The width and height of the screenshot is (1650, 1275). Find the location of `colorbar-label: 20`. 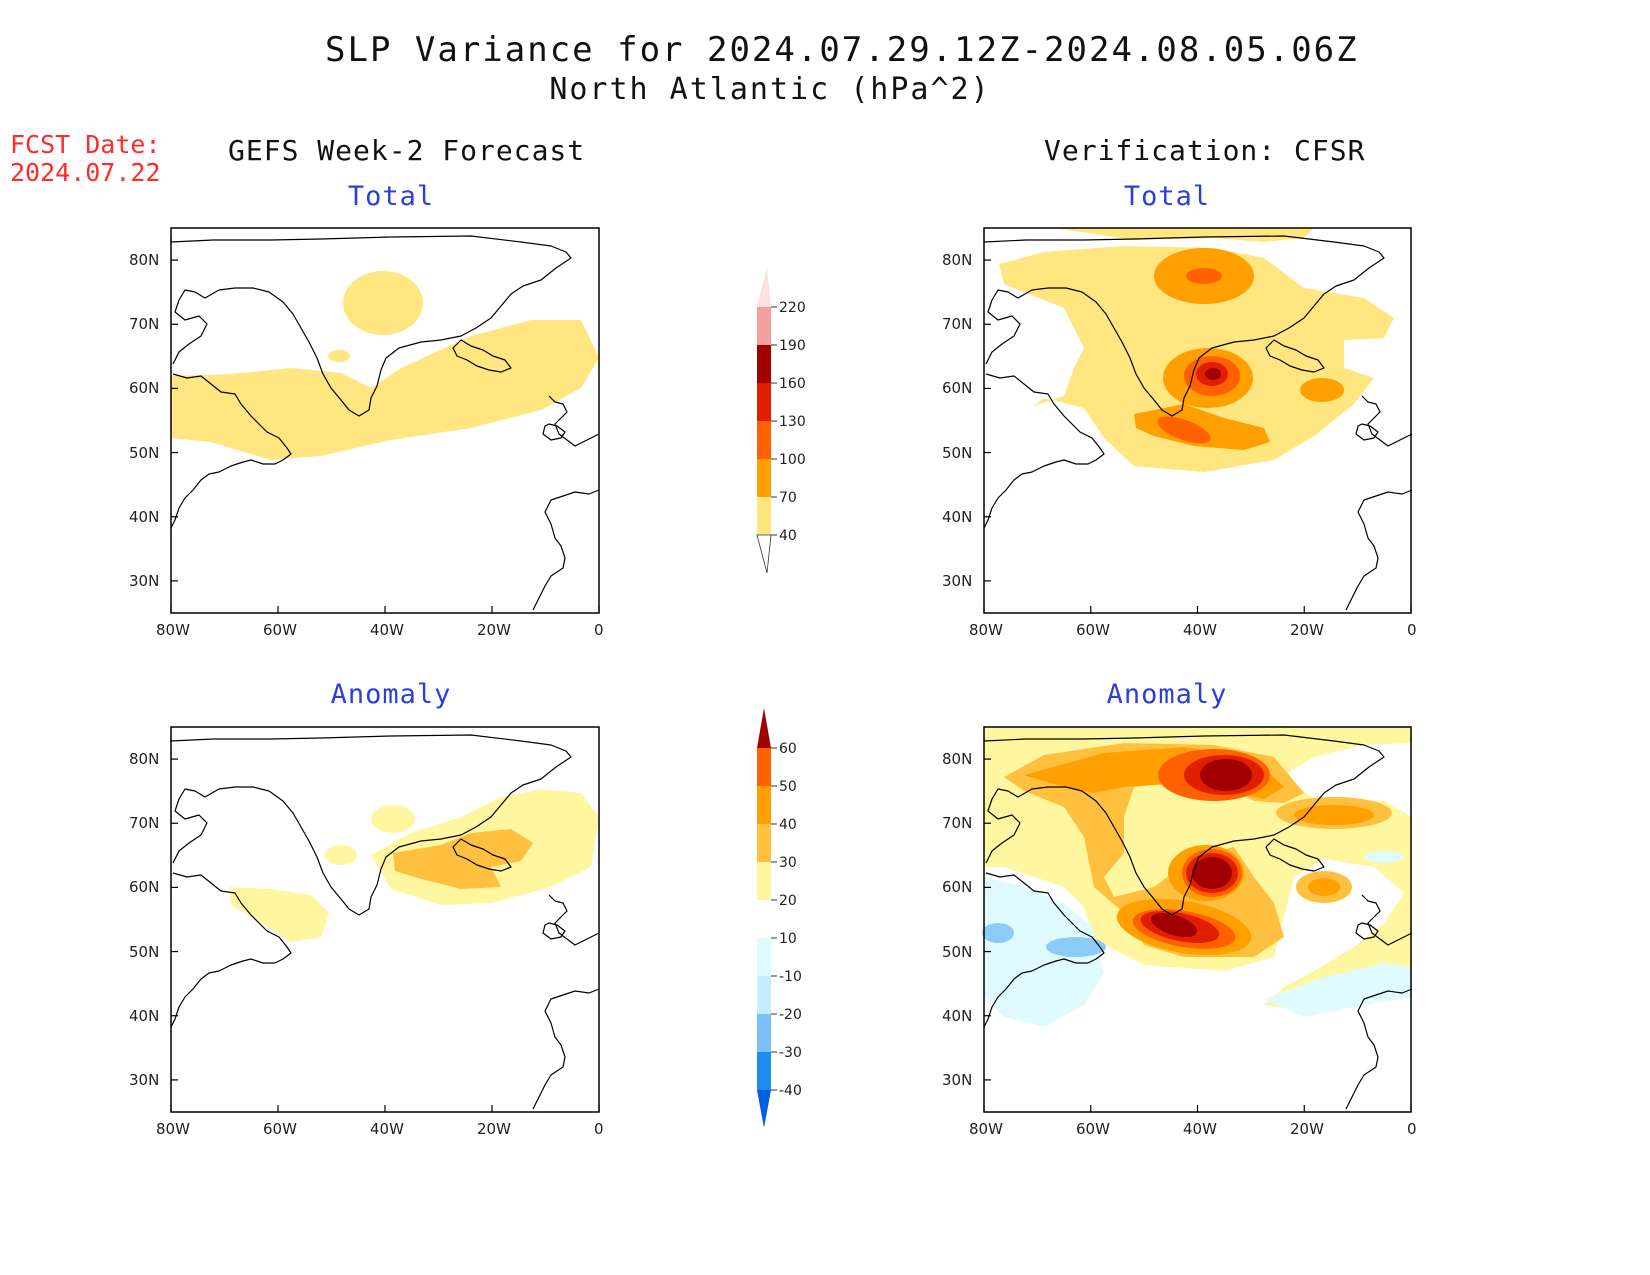

colorbar-label: 20 is located at coordinates (788, 901).